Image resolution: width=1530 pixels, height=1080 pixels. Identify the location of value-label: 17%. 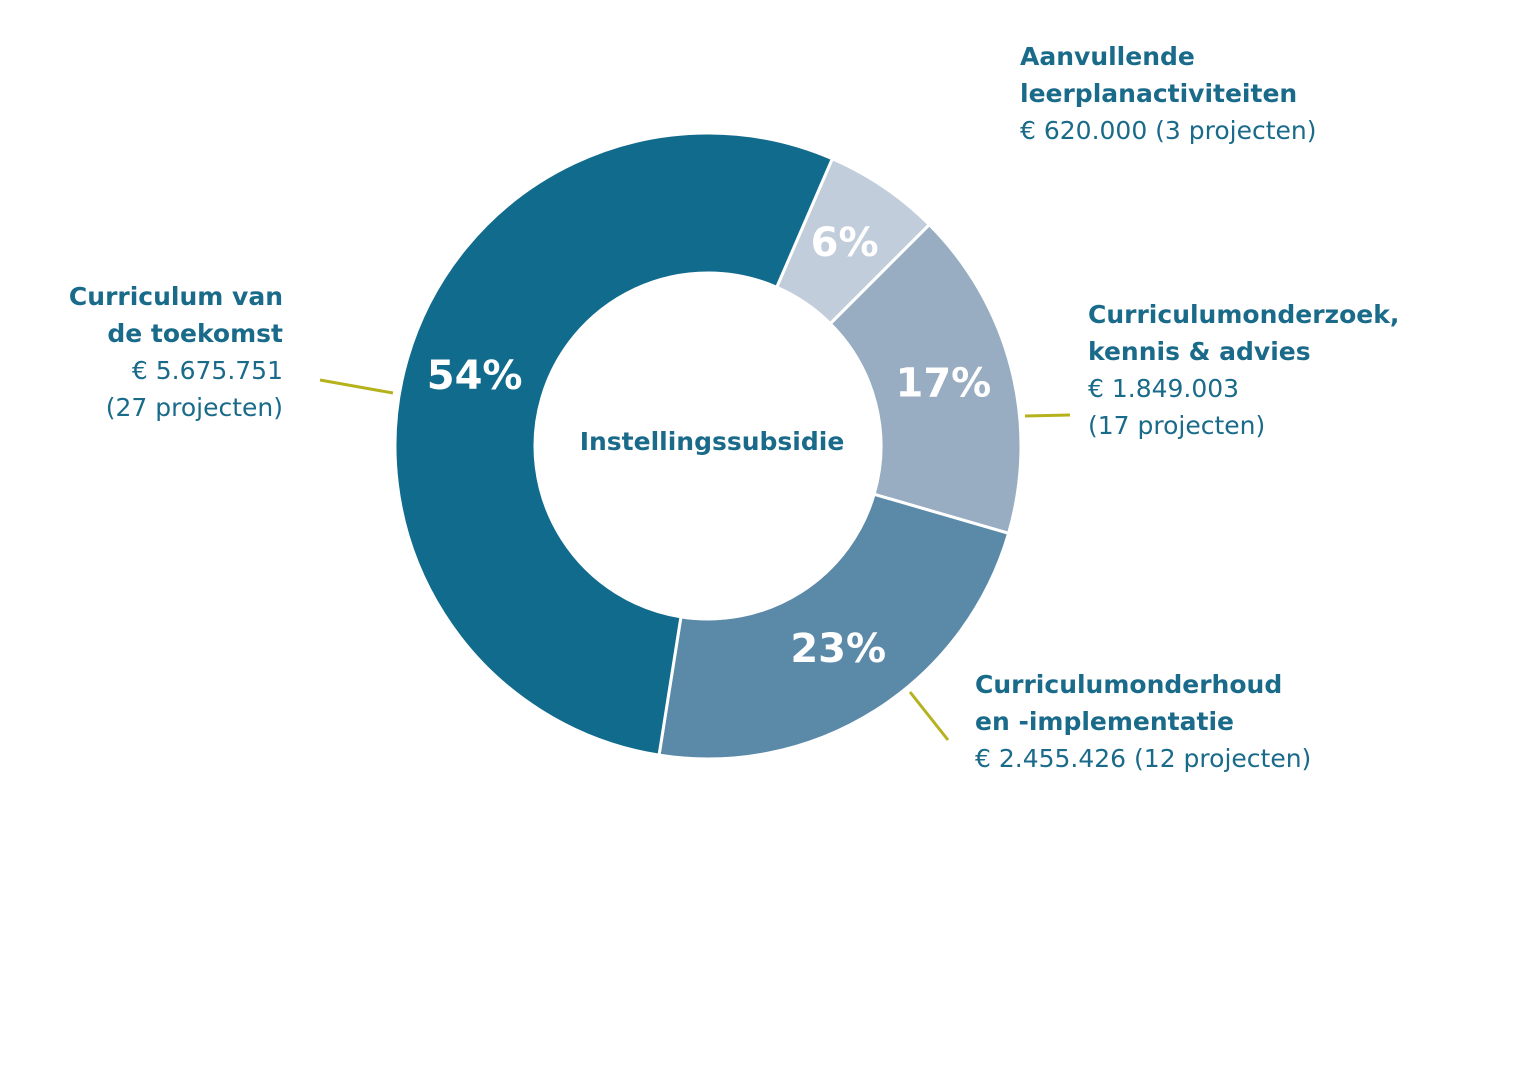
(943, 384).